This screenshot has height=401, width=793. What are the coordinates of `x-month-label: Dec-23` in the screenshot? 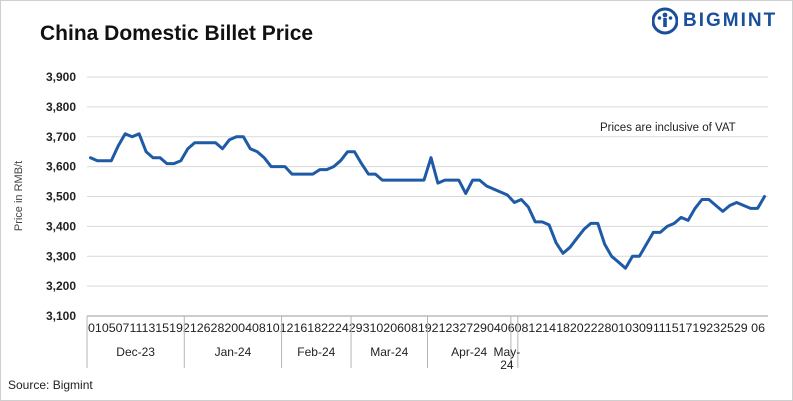 It's located at (135, 352).